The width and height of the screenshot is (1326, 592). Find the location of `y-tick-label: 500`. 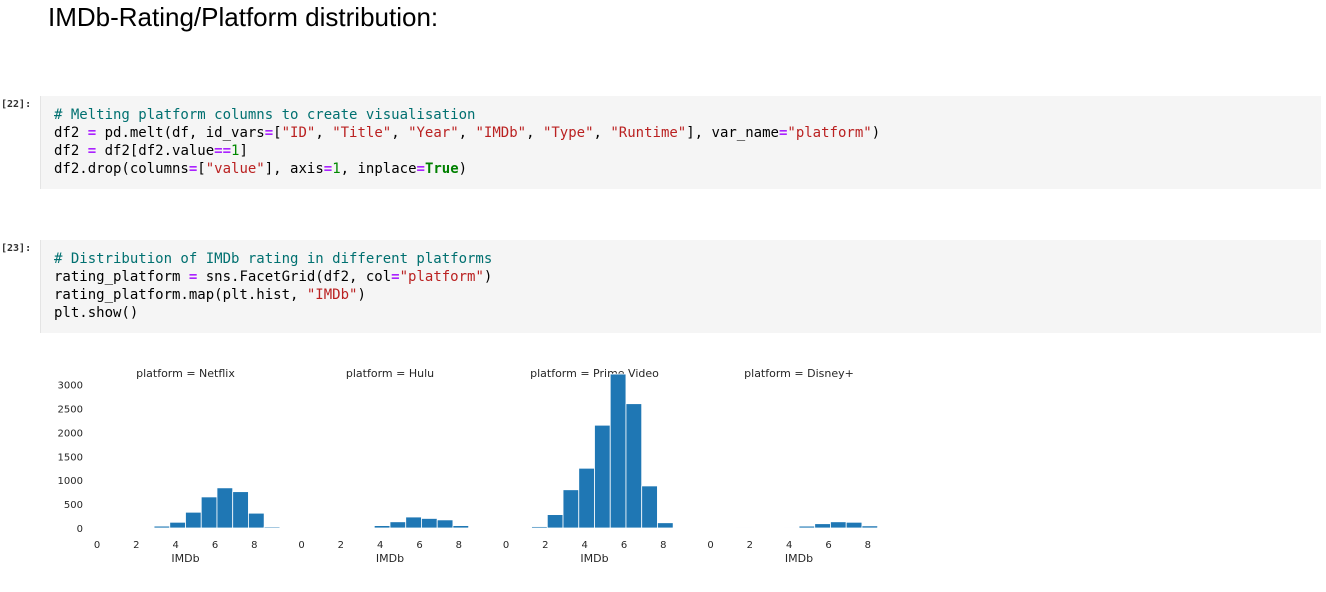

y-tick-label: 500 is located at coordinates (73, 505).